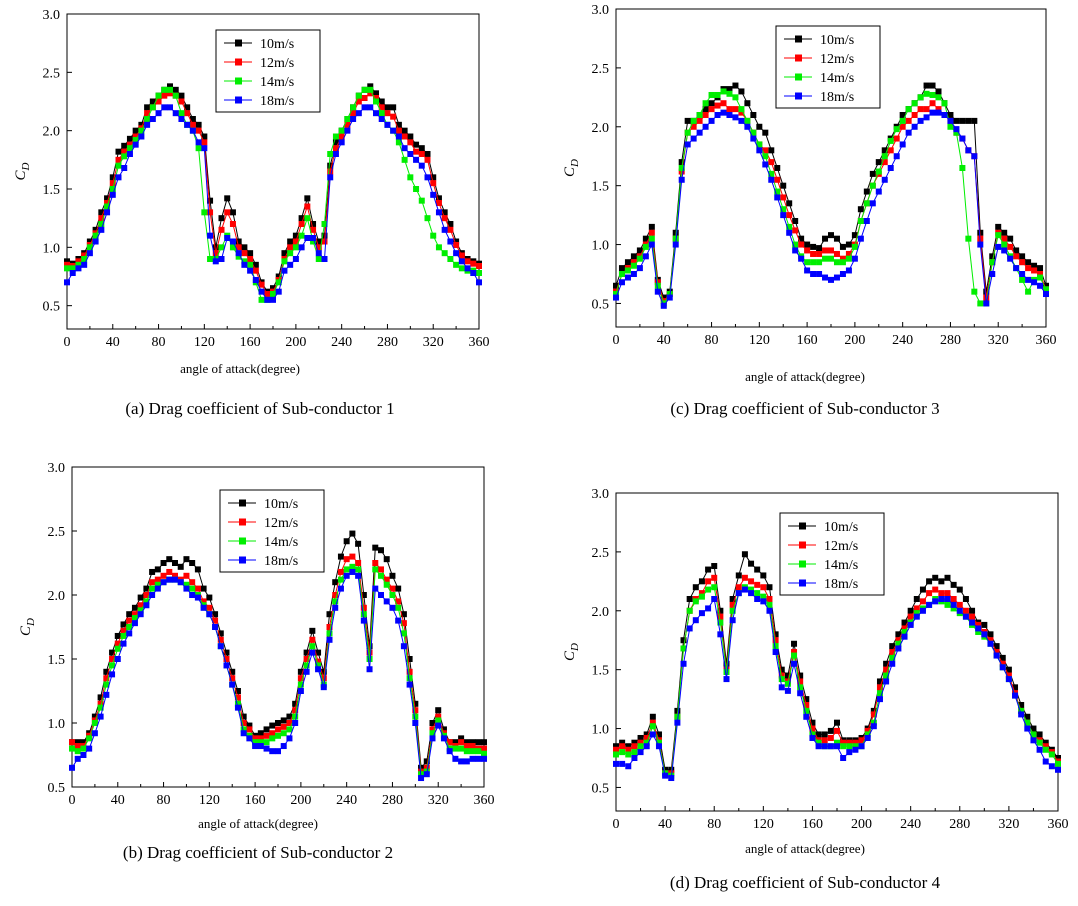  Describe the element at coordinates (479, 342) in the screenshot. I see `x-tick-label: 360` at that location.